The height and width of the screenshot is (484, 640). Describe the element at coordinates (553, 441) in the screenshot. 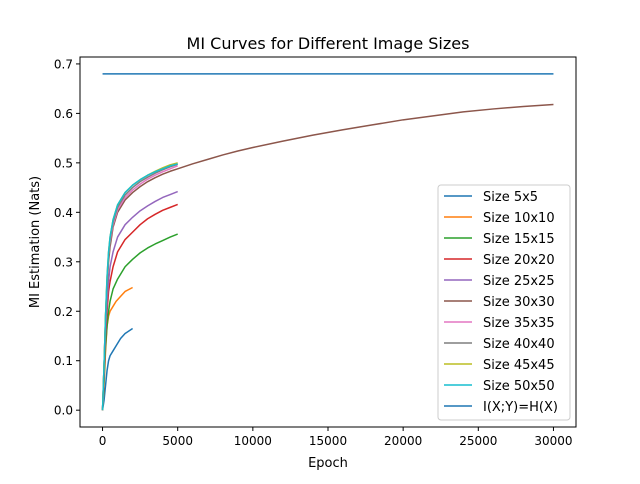

I see `x-tick-label: 30000` at that location.